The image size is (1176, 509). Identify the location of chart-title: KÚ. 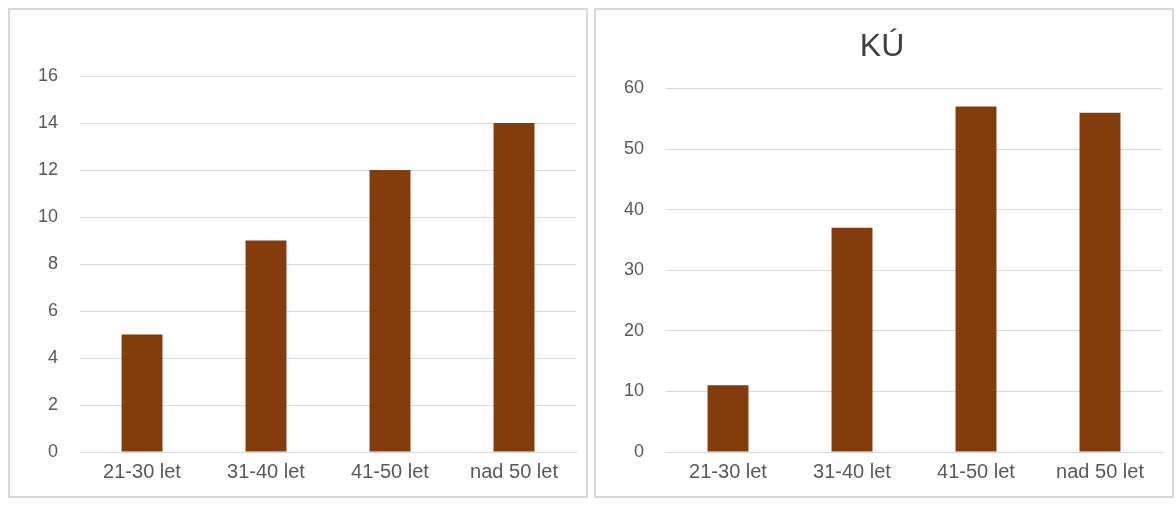
(882, 45).